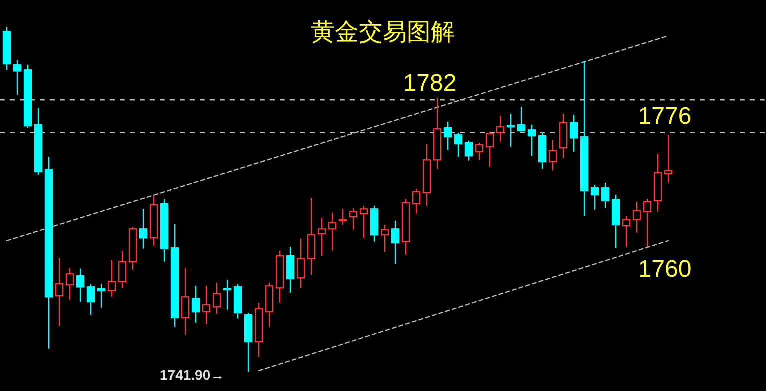 This screenshot has height=391, width=766. What do you see at coordinates (665, 116) in the screenshot?
I see `annotation: 1776` at bounding box center [665, 116].